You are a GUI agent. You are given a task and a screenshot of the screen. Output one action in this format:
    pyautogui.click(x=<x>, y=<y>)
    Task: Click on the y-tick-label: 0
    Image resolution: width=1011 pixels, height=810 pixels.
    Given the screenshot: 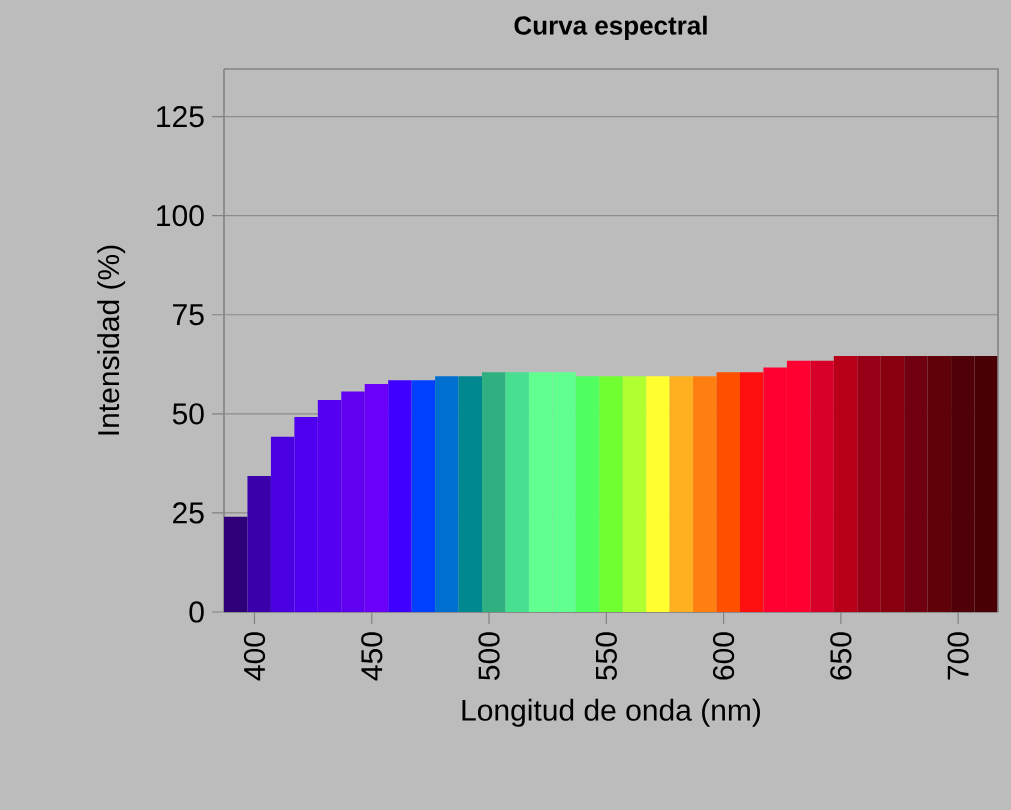 What is the action you would take?
    pyautogui.click(x=196, y=612)
    